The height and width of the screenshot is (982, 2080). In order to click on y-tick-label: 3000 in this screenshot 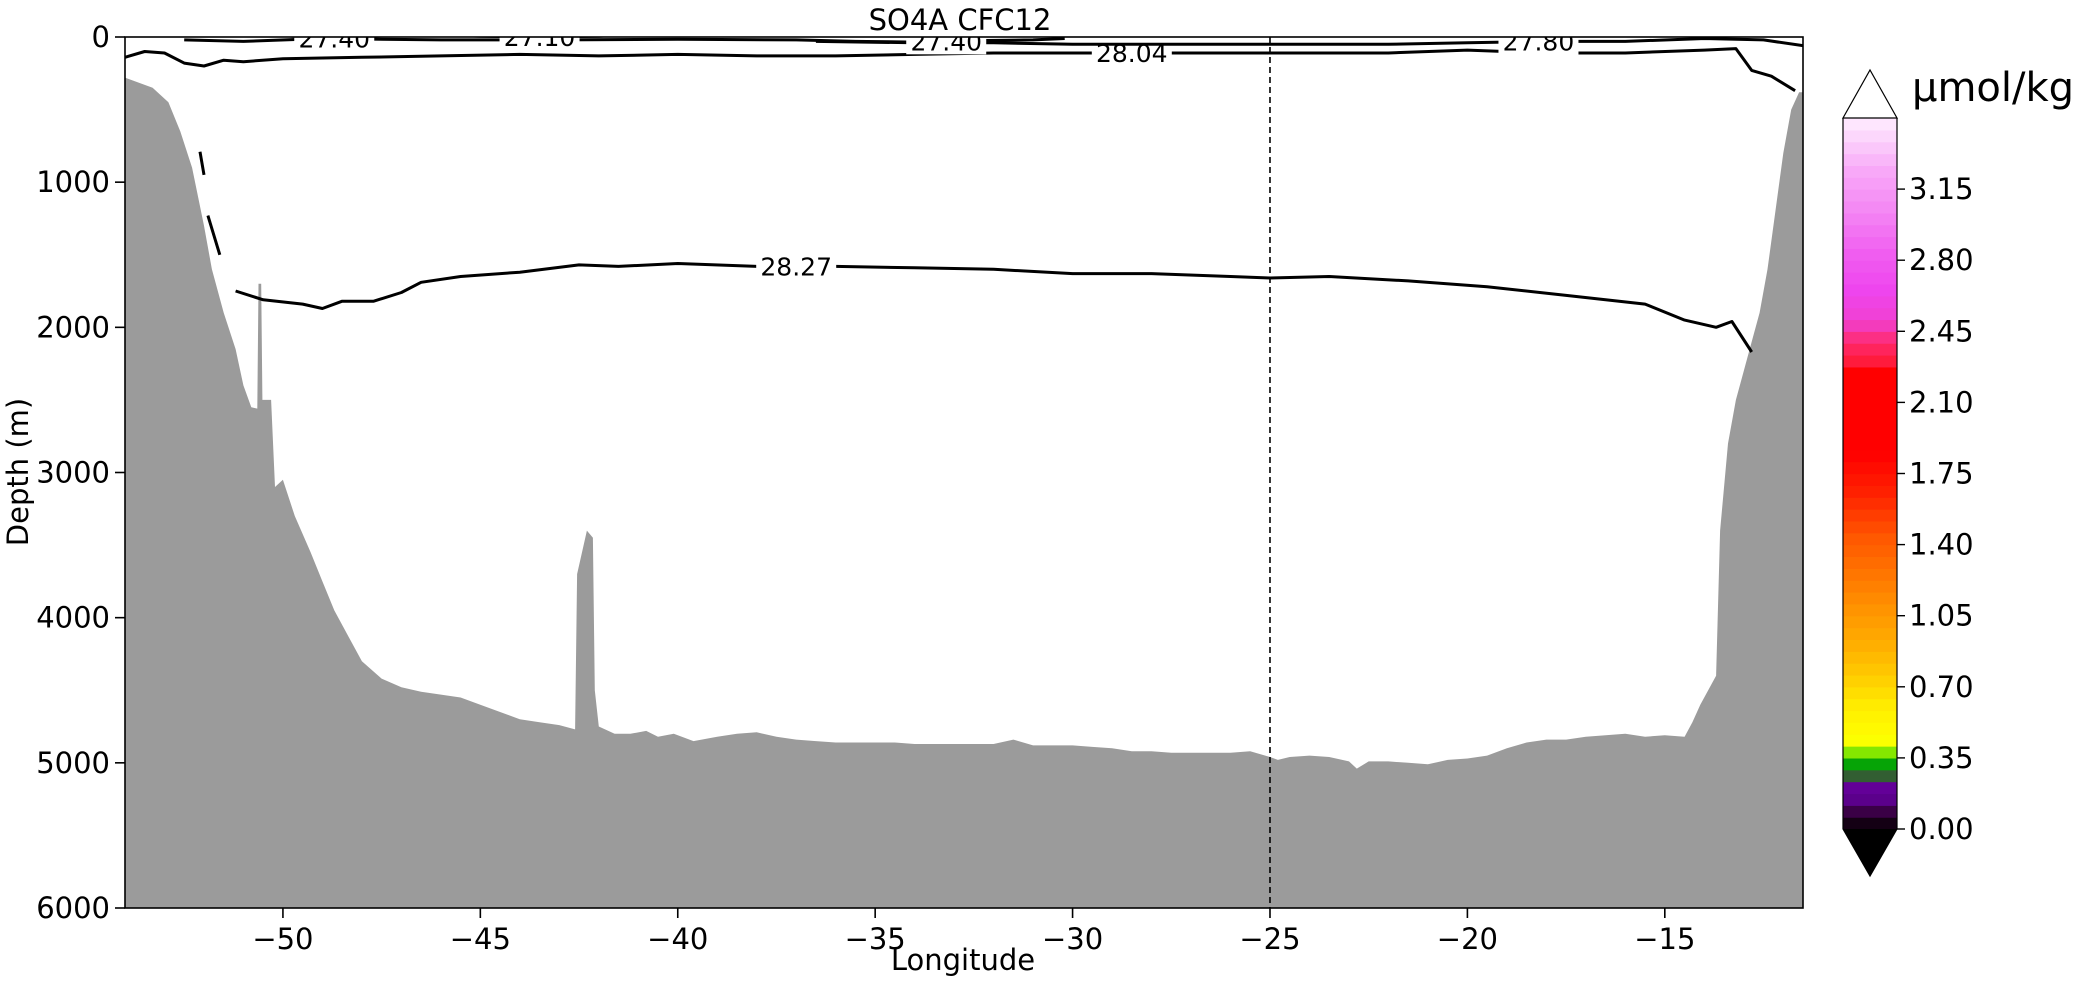, I will do `click(73, 473)`.